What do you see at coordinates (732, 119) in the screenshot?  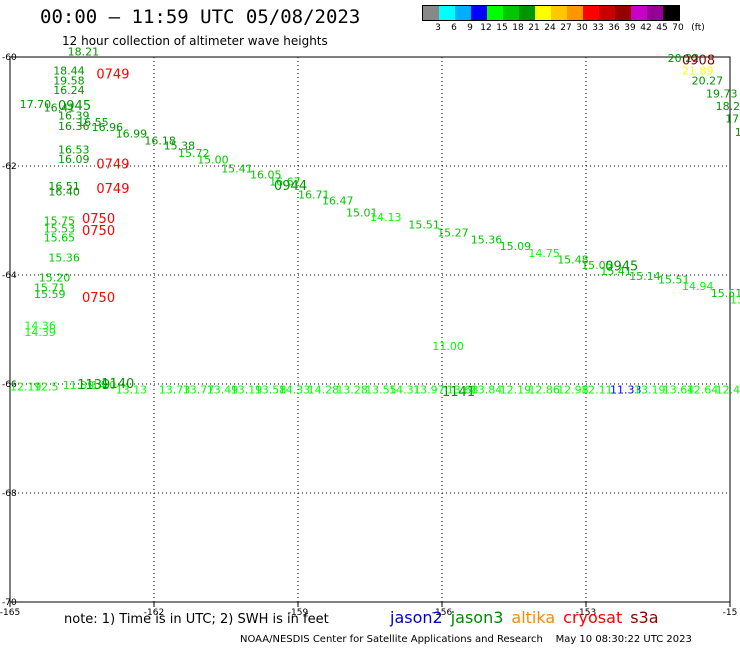 I see `data-point-label: 17.41` at bounding box center [732, 119].